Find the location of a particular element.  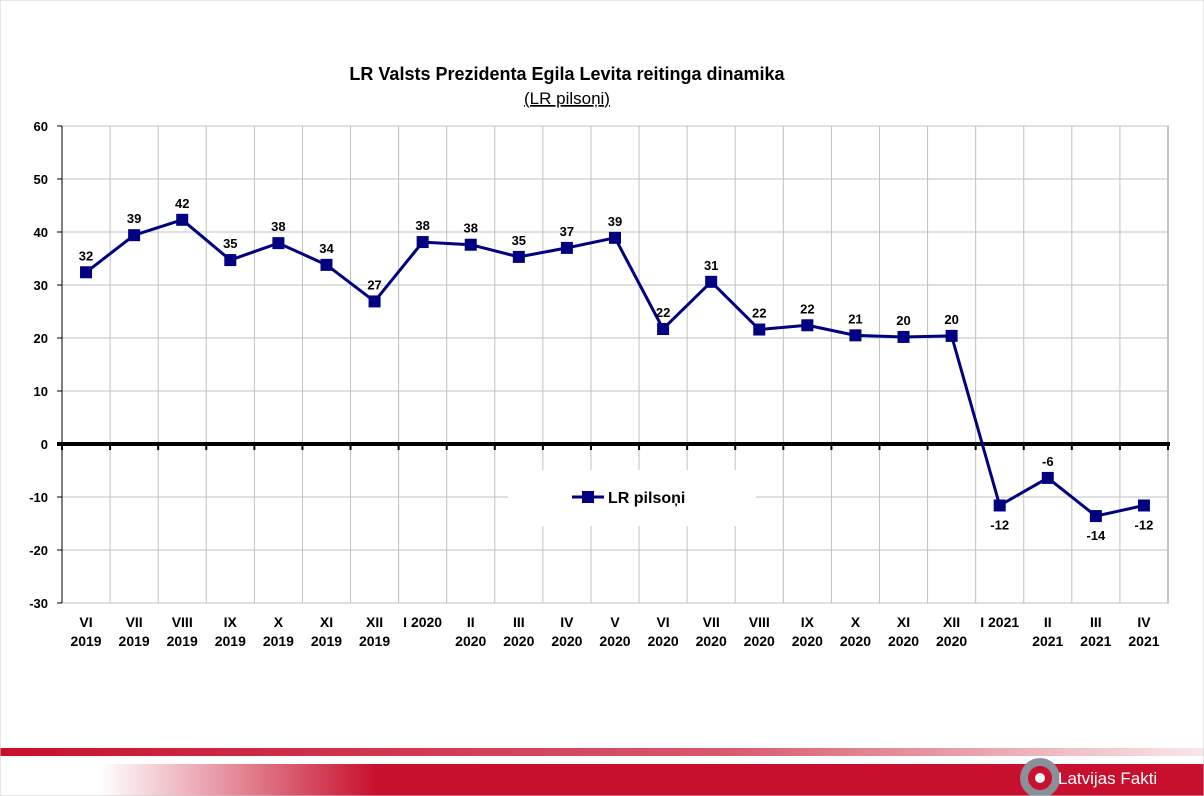

x-tick-label: IX is located at coordinates (231, 622).